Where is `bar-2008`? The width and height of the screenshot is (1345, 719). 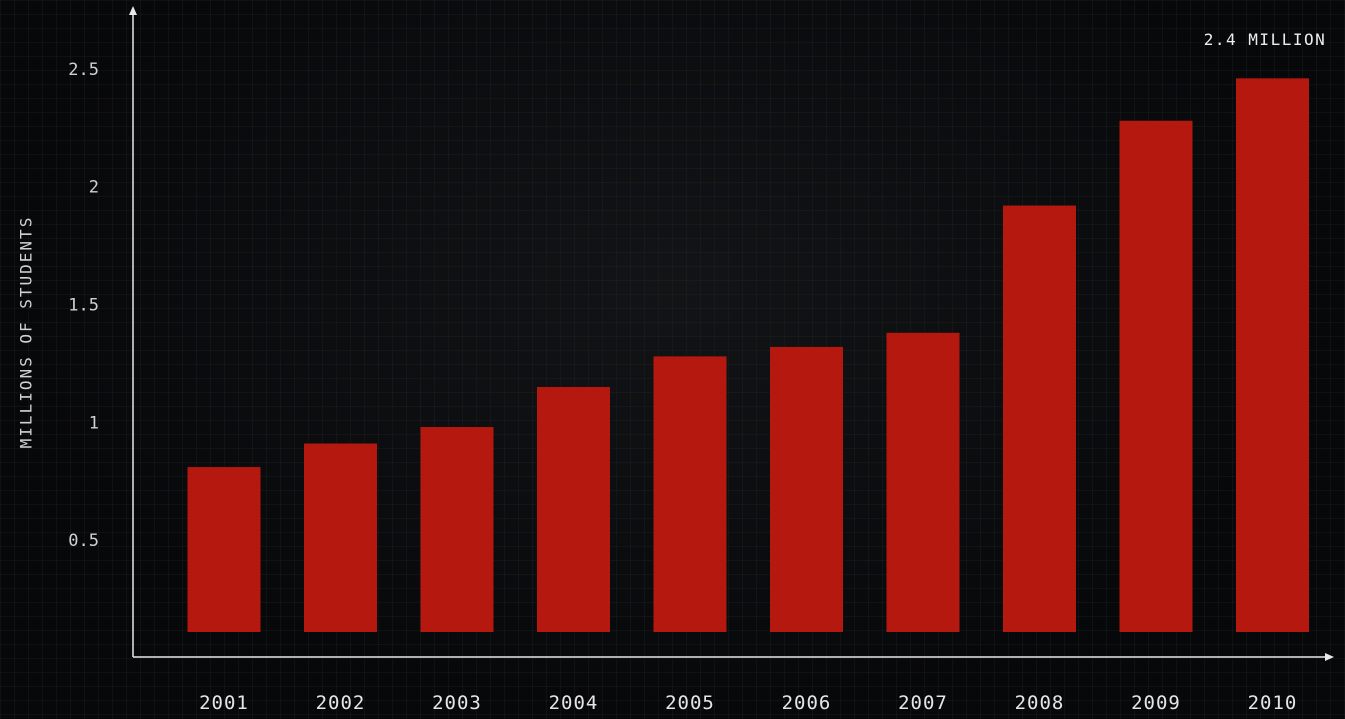 bar-2008 is located at coordinates (1039, 419).